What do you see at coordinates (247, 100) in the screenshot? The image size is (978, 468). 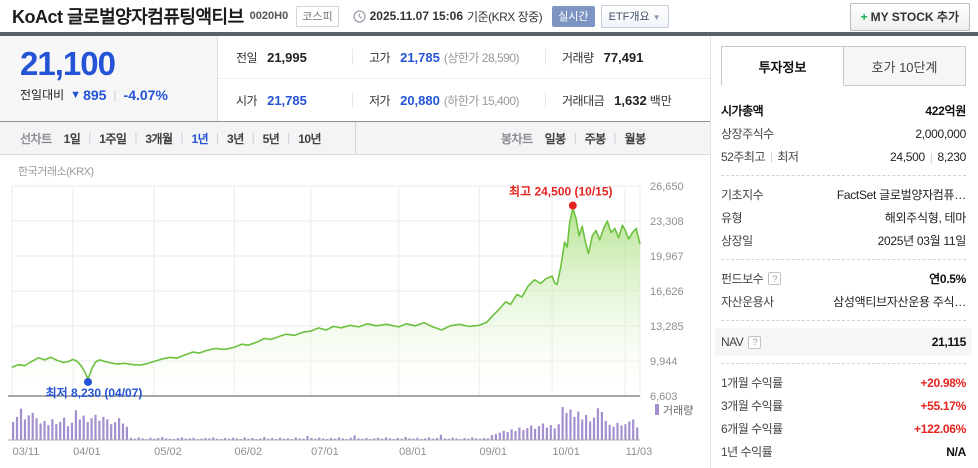 I see `open-label: 시가` at bounding box center [247, 100].